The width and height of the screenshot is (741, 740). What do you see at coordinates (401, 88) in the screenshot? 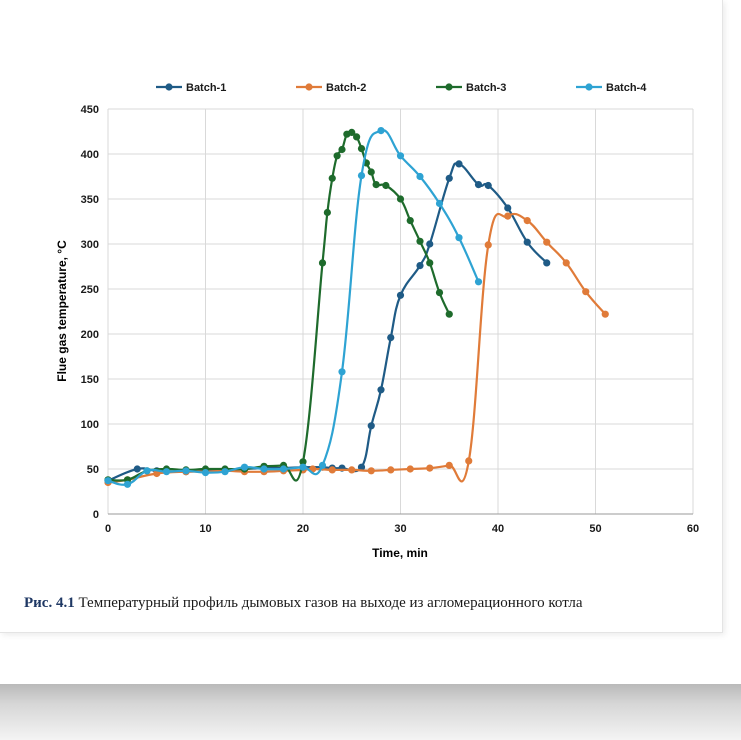
I see `chart-legend: Batch-1 Batch-2 Batch-3 Batch-4` at bounding box center [401, 88].